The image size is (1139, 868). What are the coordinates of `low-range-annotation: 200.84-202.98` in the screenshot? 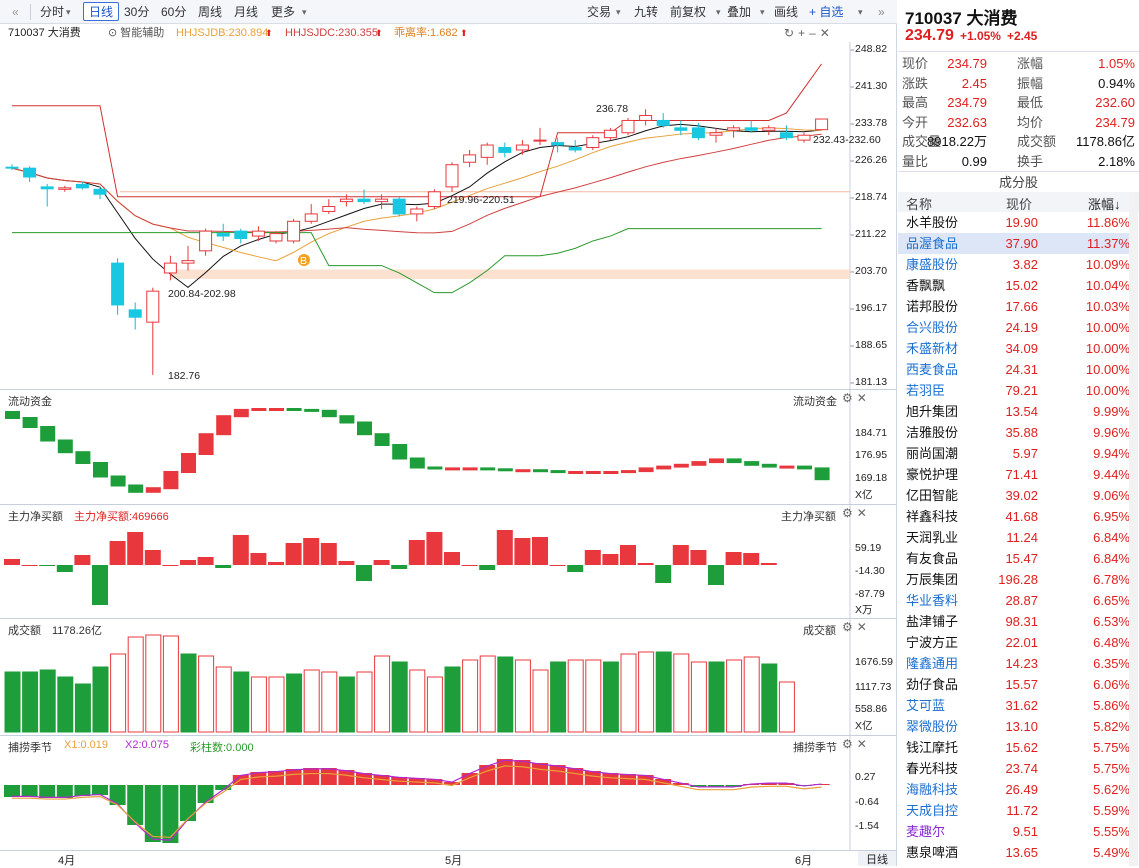 It's located at (202, 294).